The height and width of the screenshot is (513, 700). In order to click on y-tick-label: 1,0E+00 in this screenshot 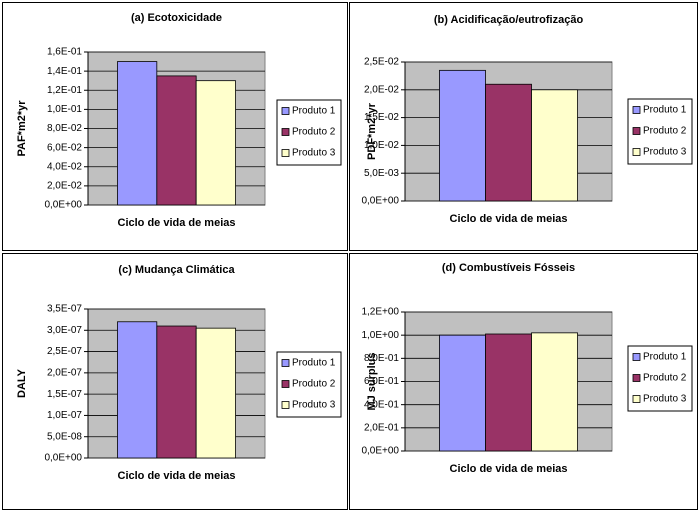, I will do `click(380, 335)`.